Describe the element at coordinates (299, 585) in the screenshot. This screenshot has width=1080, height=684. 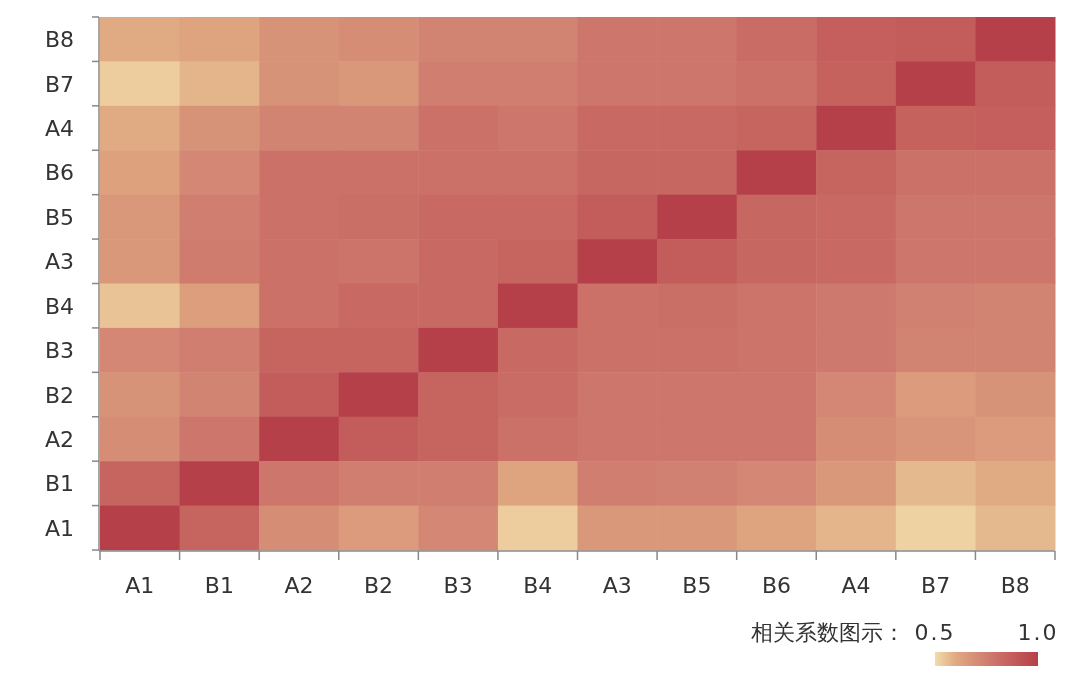
I see `x-tick-label: A2` at that location.